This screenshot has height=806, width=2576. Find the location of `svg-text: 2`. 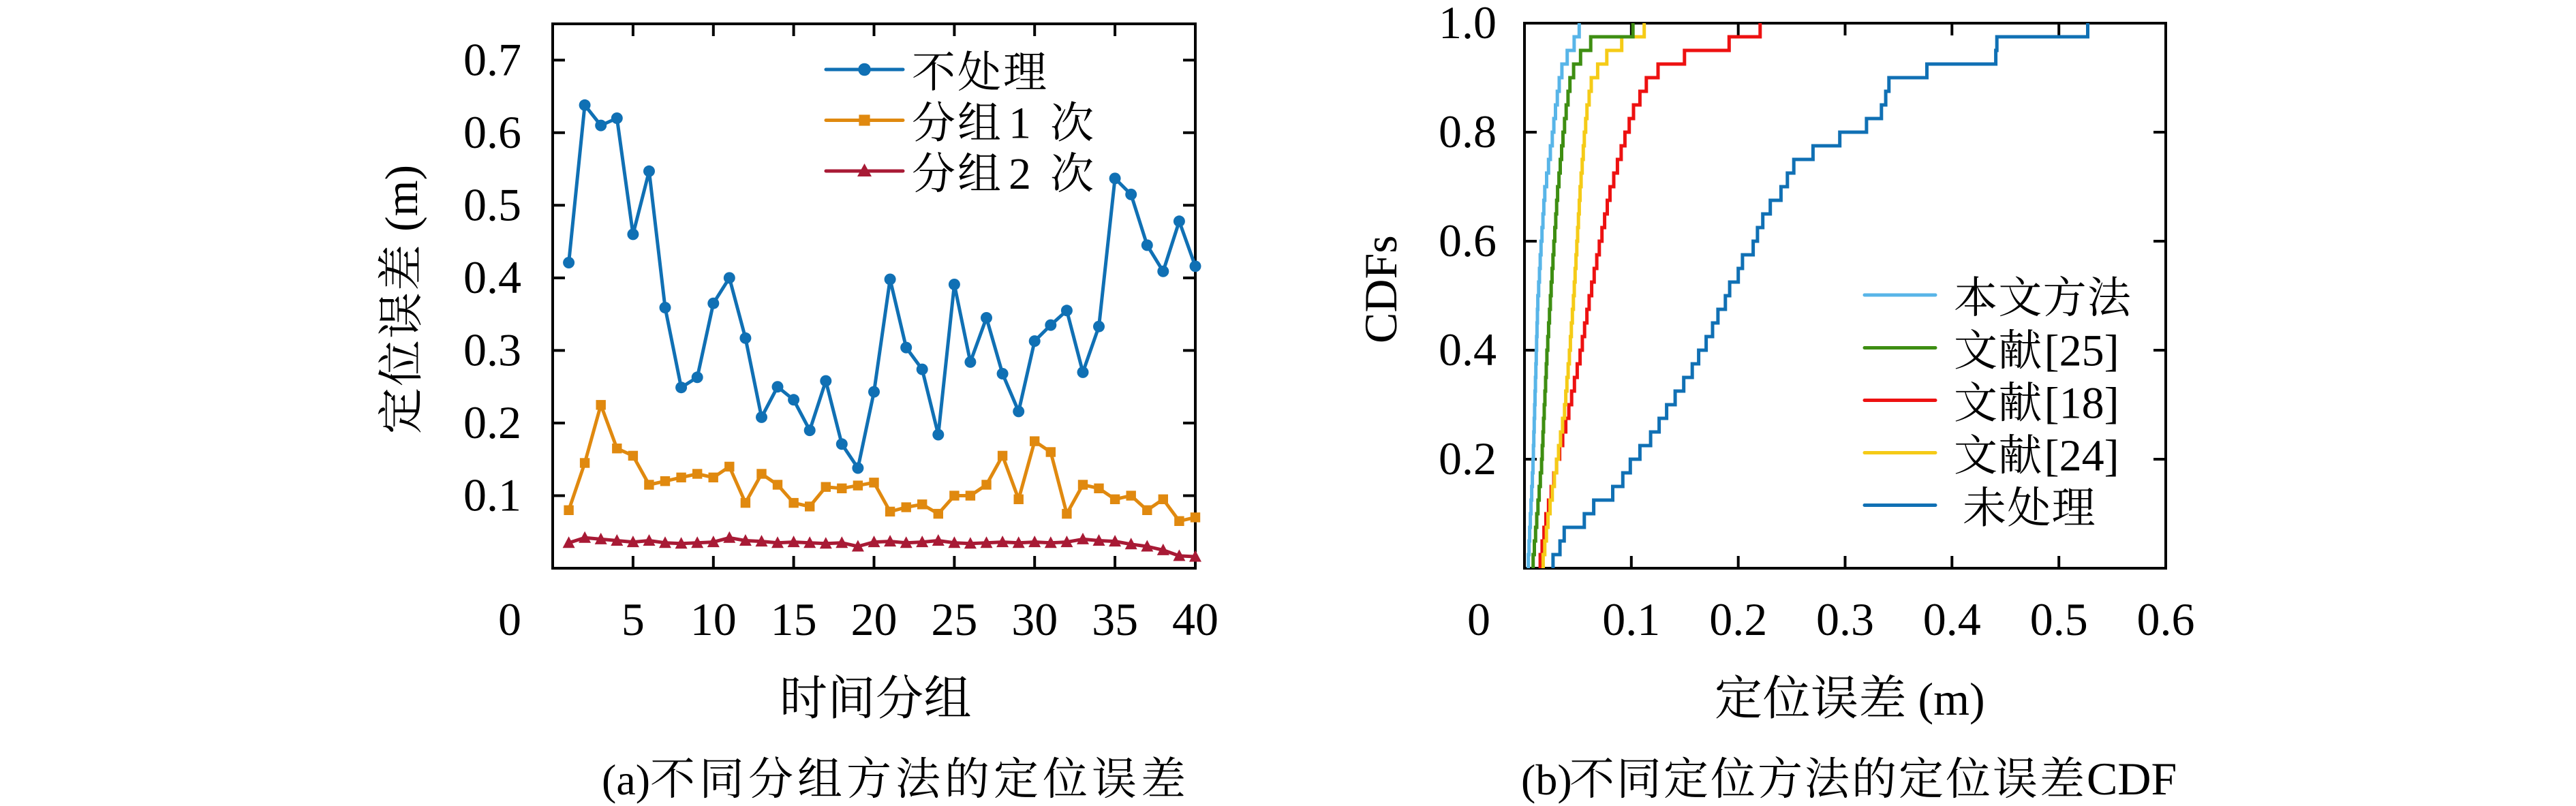

svg-text: 2 is located at coordinates (1020, 174).